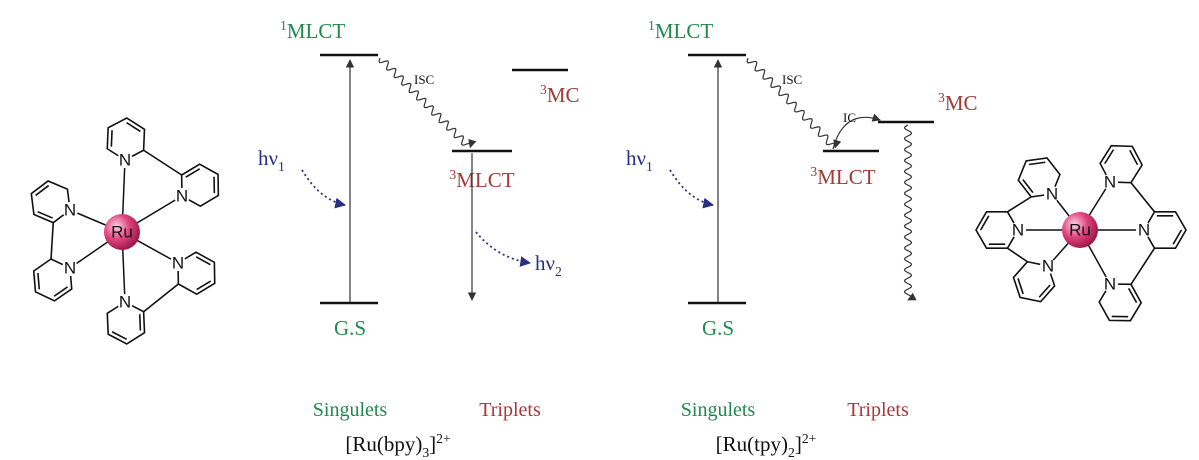 This screenshot has height=460, width=1199. I want to click on complex-name-sub: 2, so click(791, 452).